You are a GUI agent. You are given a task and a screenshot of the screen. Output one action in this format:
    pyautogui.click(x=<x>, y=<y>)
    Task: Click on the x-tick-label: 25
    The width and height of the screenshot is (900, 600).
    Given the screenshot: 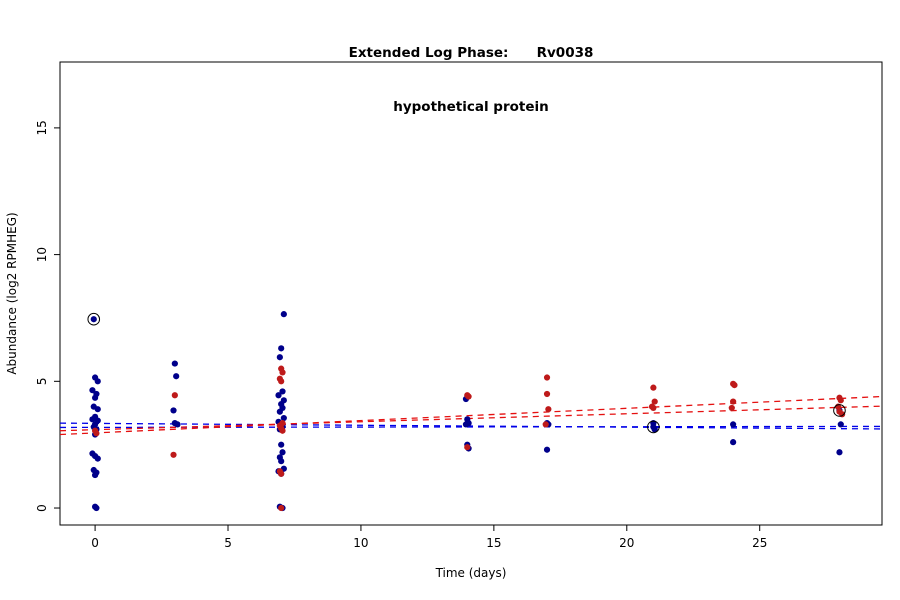 What is the action you would take?
    pyautogui.click(x=759, y=543)
    